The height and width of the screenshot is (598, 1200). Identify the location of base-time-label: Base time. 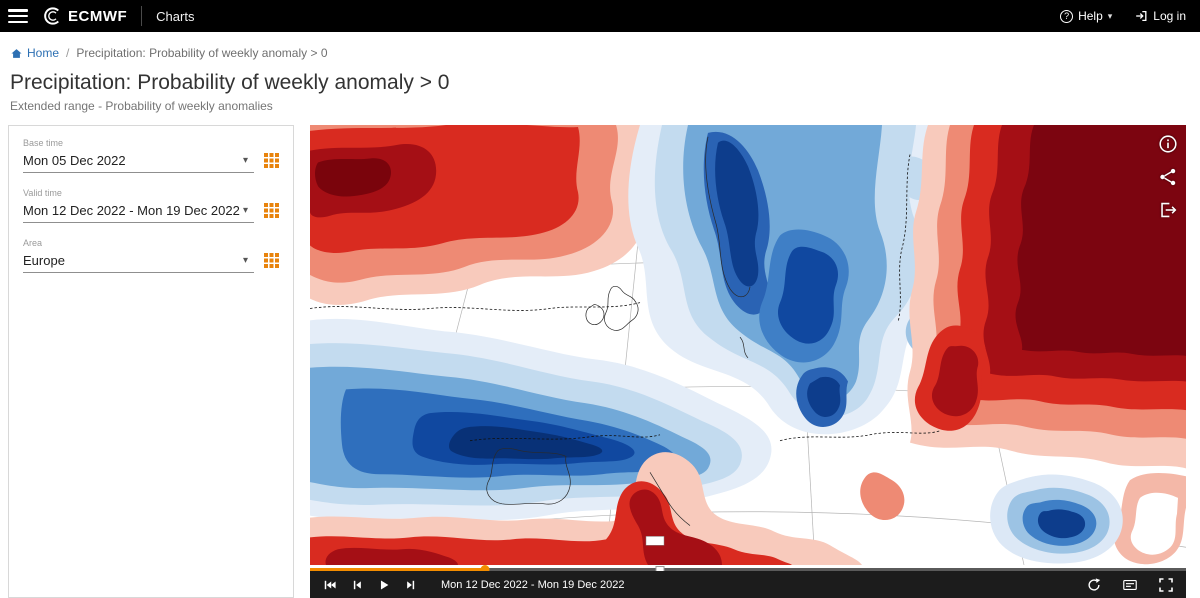
(43, 143).